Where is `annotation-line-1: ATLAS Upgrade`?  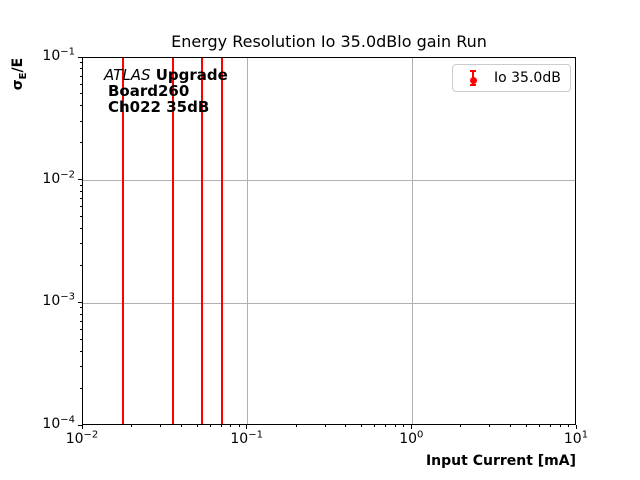
annotation-line-1: ATLAS Upgrade is located at coordinates (166, 75).